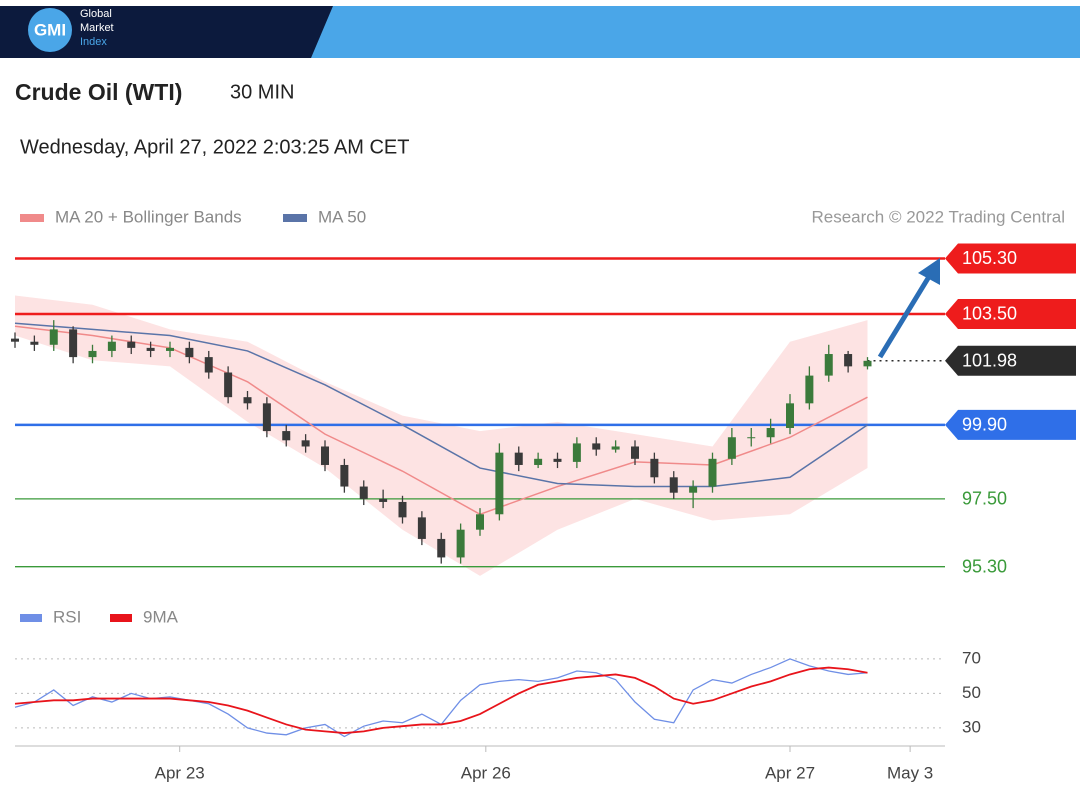  I want to click on level-label: 103.50, so click(989, 314).